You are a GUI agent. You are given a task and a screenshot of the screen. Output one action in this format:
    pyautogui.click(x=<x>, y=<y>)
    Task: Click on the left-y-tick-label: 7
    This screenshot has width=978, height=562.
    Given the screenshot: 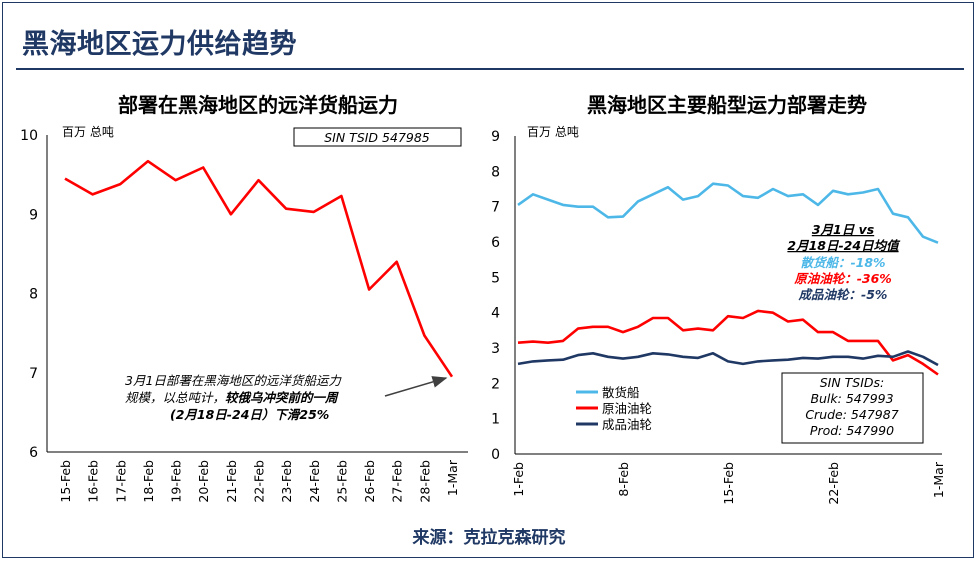 What is the action you would take?
    pyautogui.click(x=33, y=374)
    